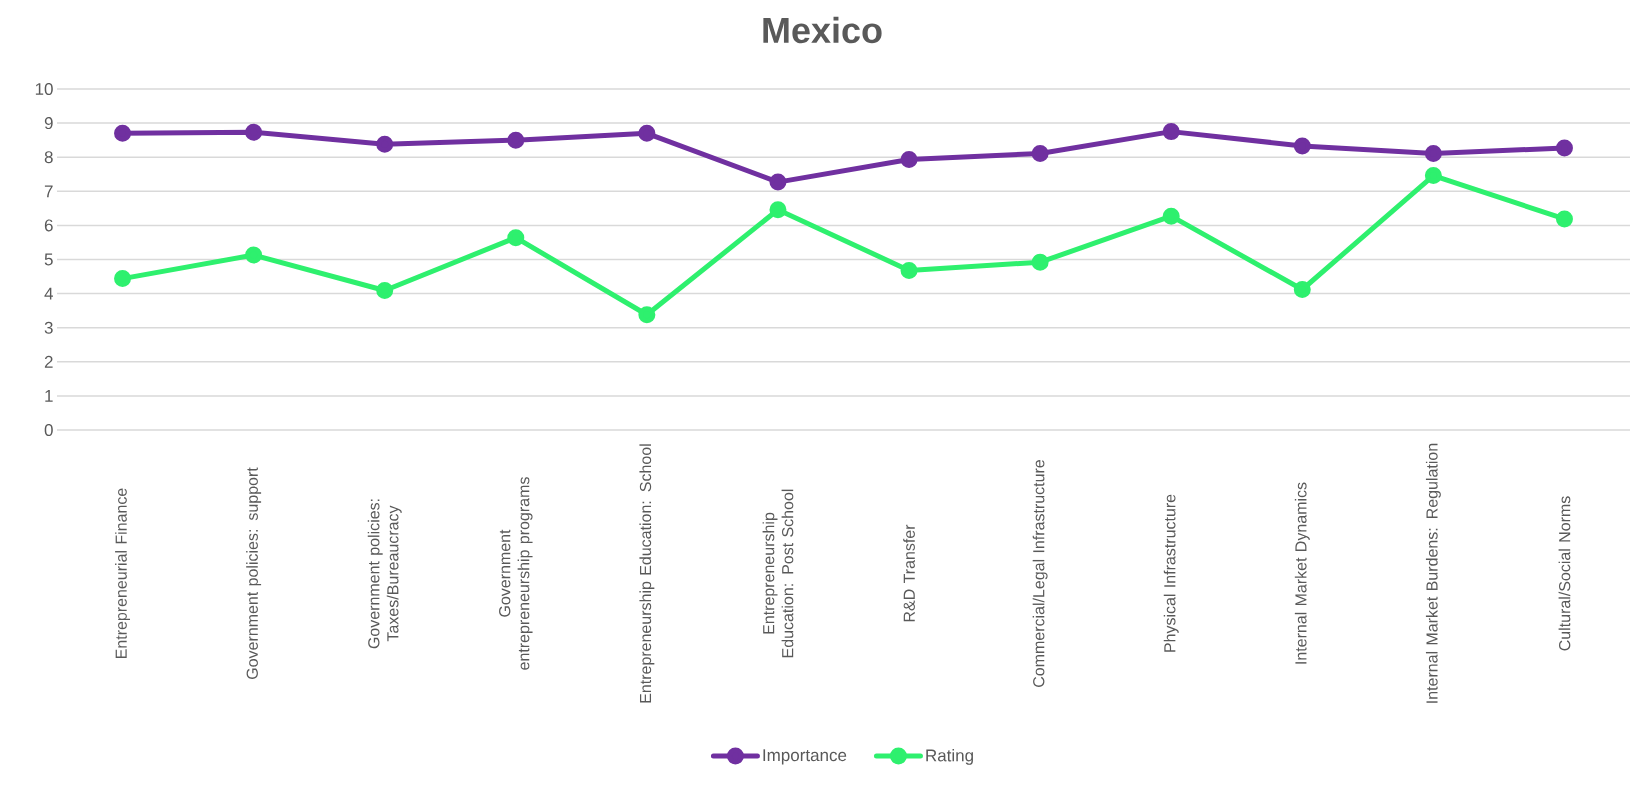 The height and width of the screenshot is (797, 1634). What do you see at coordinates (384, 574) in the screenshot?
I see `x-tick-label: Government policies: Taxes/Bureaucracy` at bounding box center [384, 574].